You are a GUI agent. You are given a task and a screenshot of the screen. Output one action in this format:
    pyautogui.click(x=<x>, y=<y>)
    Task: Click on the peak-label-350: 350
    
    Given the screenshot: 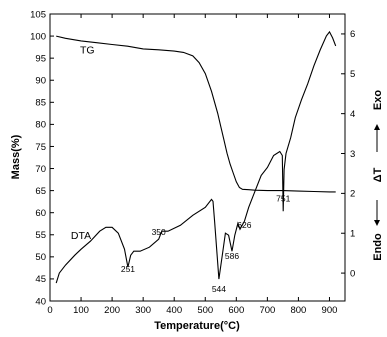 What is the action you would take?
    pyautogui.click(x=159, y=232)
    